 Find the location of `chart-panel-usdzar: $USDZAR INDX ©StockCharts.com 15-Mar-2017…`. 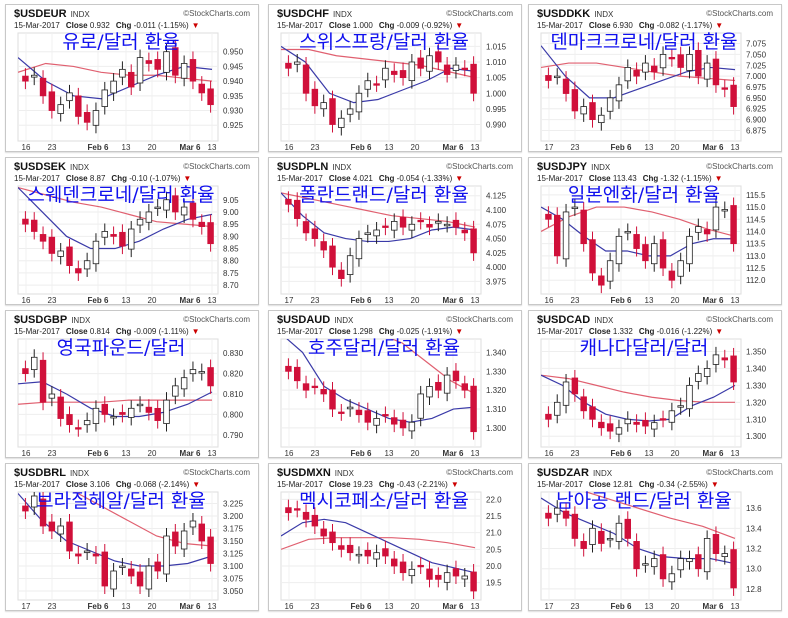

chart-panel-usdzar: $USDZAR INDX ©StockCharts.com 15-Mar-2017… is located at coordinates (655, 537).